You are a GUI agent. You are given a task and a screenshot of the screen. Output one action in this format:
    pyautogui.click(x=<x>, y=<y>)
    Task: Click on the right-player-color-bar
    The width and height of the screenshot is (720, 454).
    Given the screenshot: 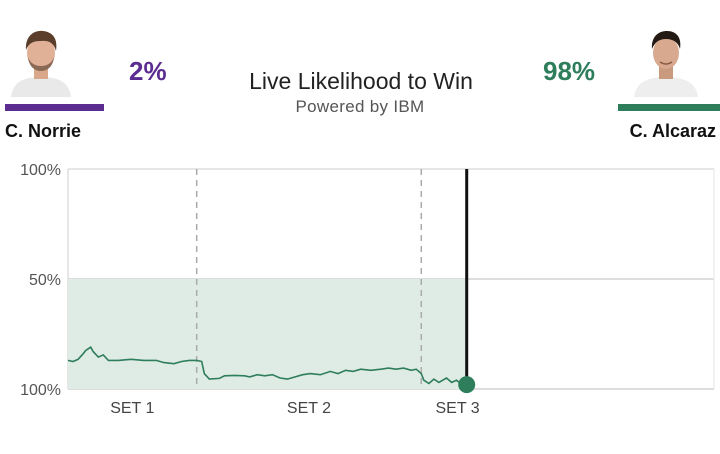 What is the action you would take?
    pyautogui.click(x=669, y=107)
    